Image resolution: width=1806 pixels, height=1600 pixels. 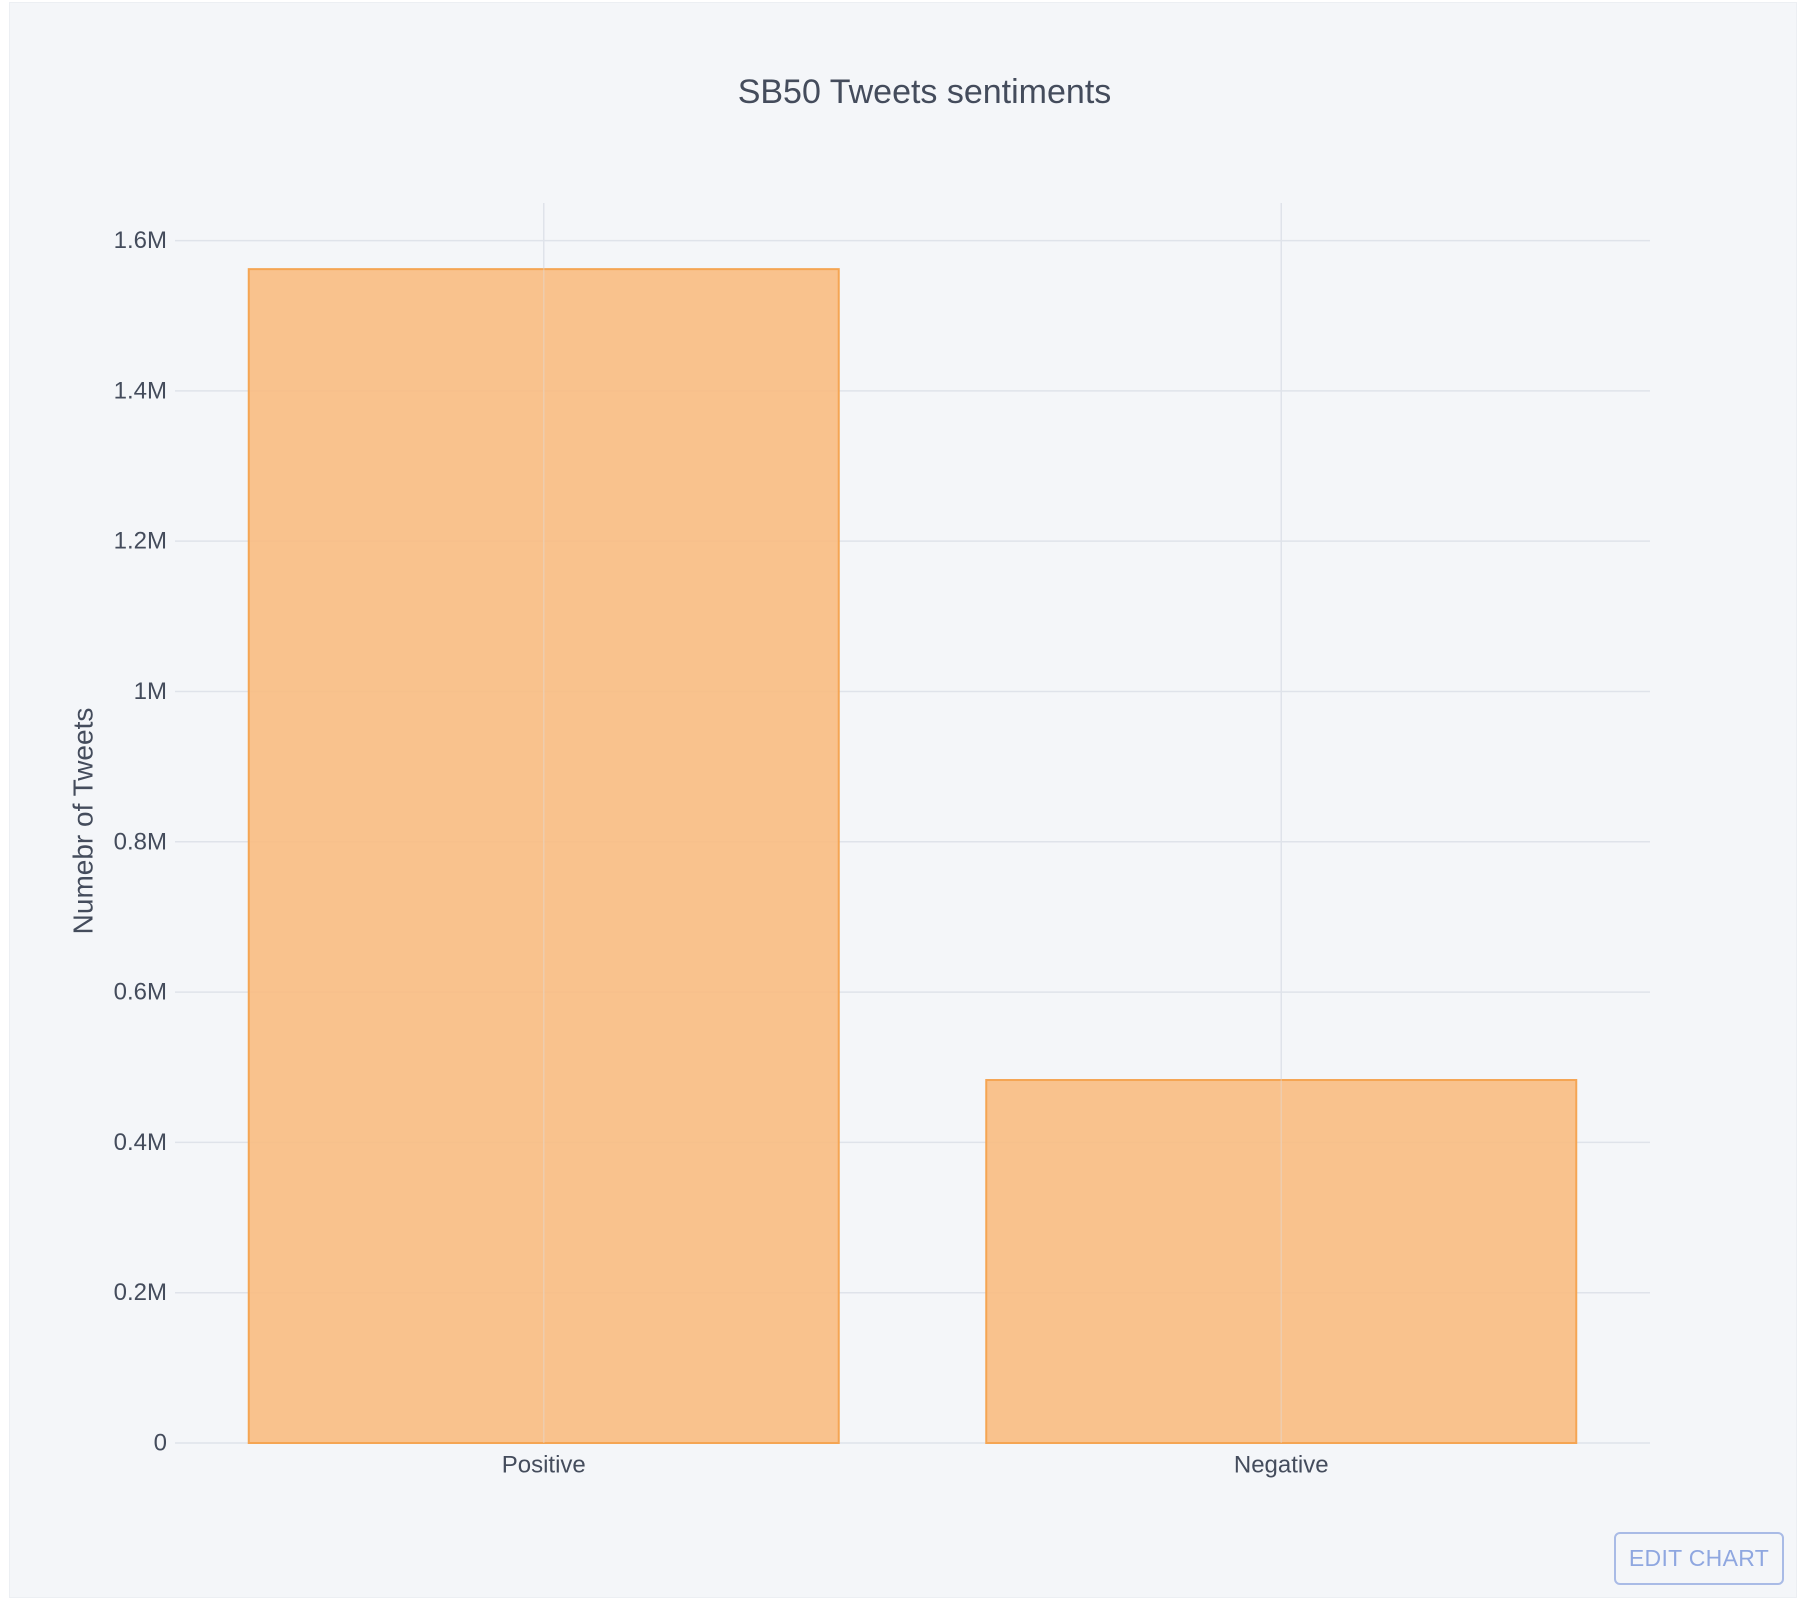 I want to click on edit-chart-button: EDIT CHART, so click(x=1699, y=1558).